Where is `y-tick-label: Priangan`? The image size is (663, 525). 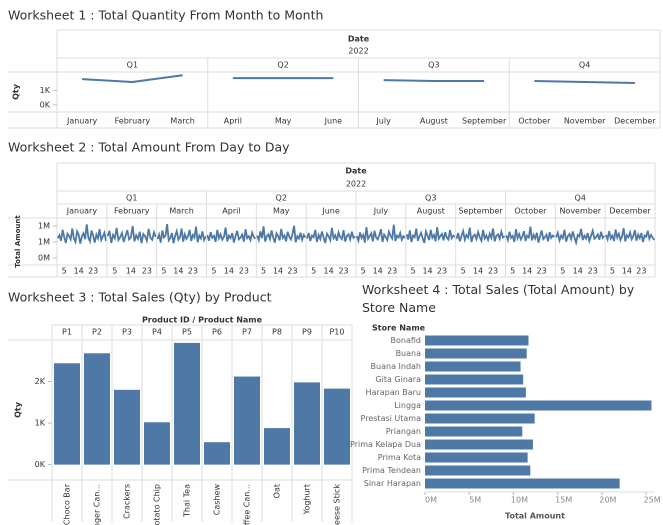
y-tick-label: Priangan is located at coordinates (403, 431).